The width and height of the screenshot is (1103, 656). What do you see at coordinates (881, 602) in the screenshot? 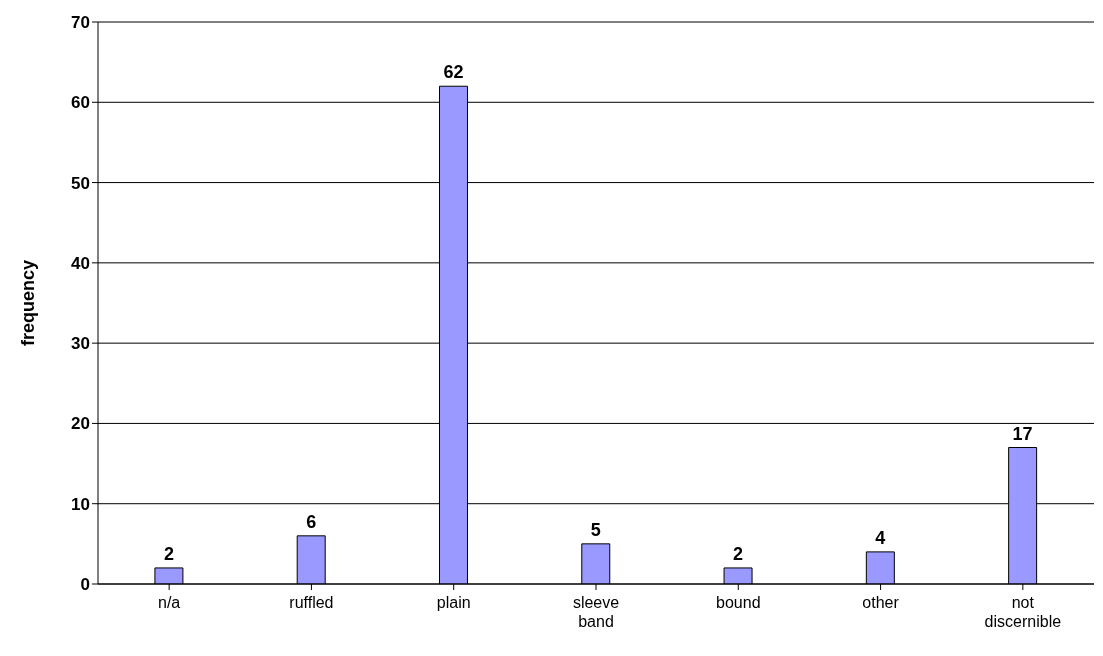
I see `x-tick-label: other` at bounding box center [881, 602].